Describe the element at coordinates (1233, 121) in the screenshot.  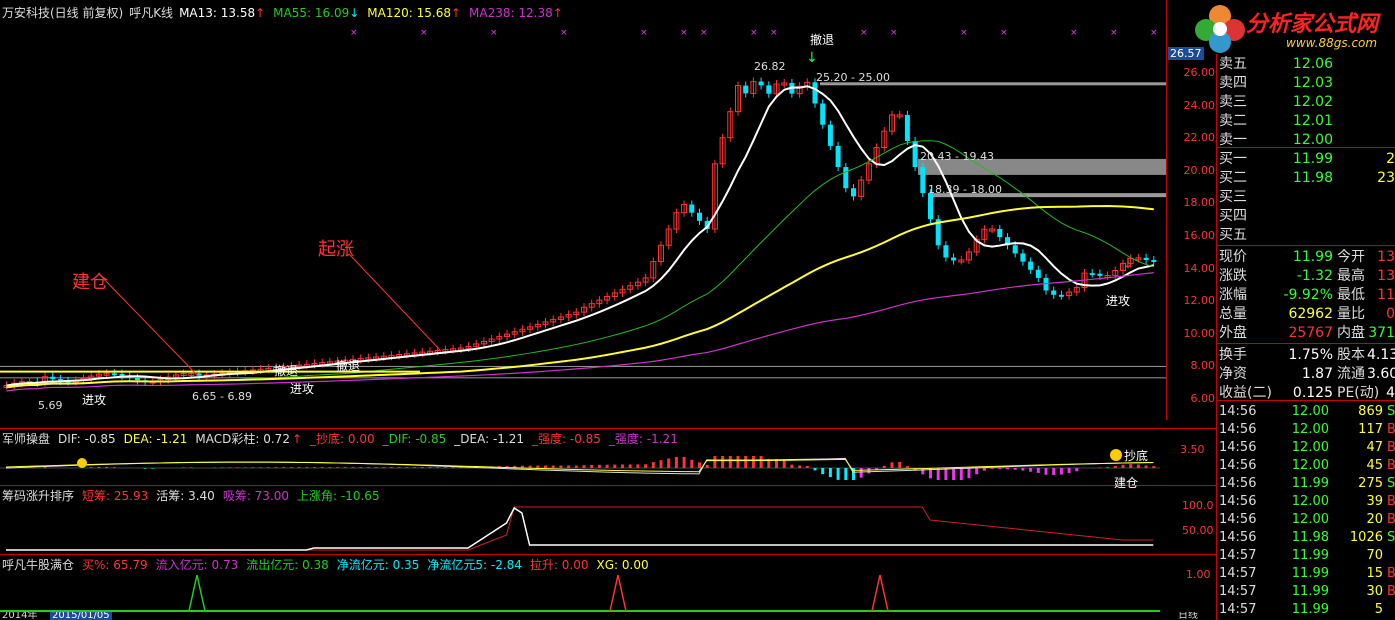
I see `order-label: 卖二` at that location.